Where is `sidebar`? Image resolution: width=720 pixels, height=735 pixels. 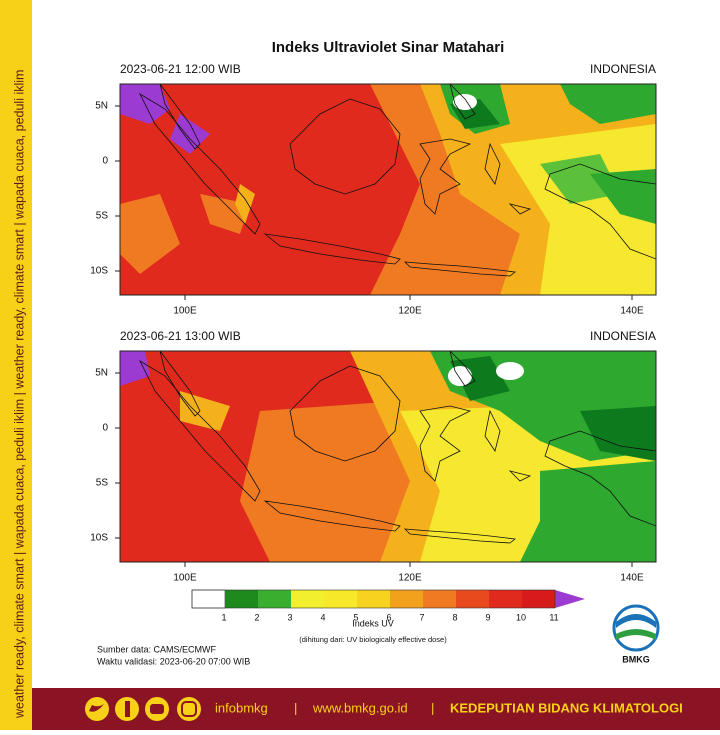 sidebar is located at coordinates (16, 365).